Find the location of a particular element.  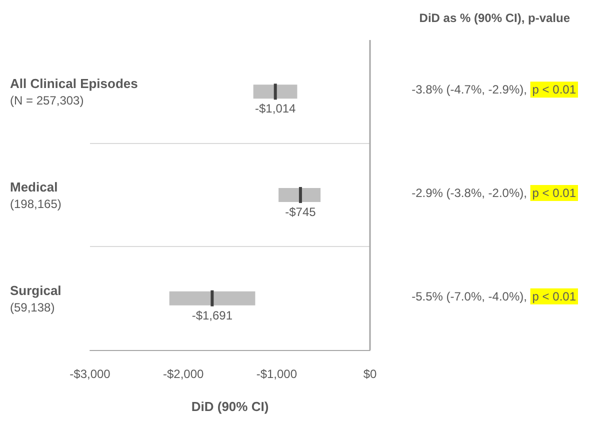

text: -2.9% (-3.8%, -2.0%), p < 0.01 is located at coordinates (494, 193).